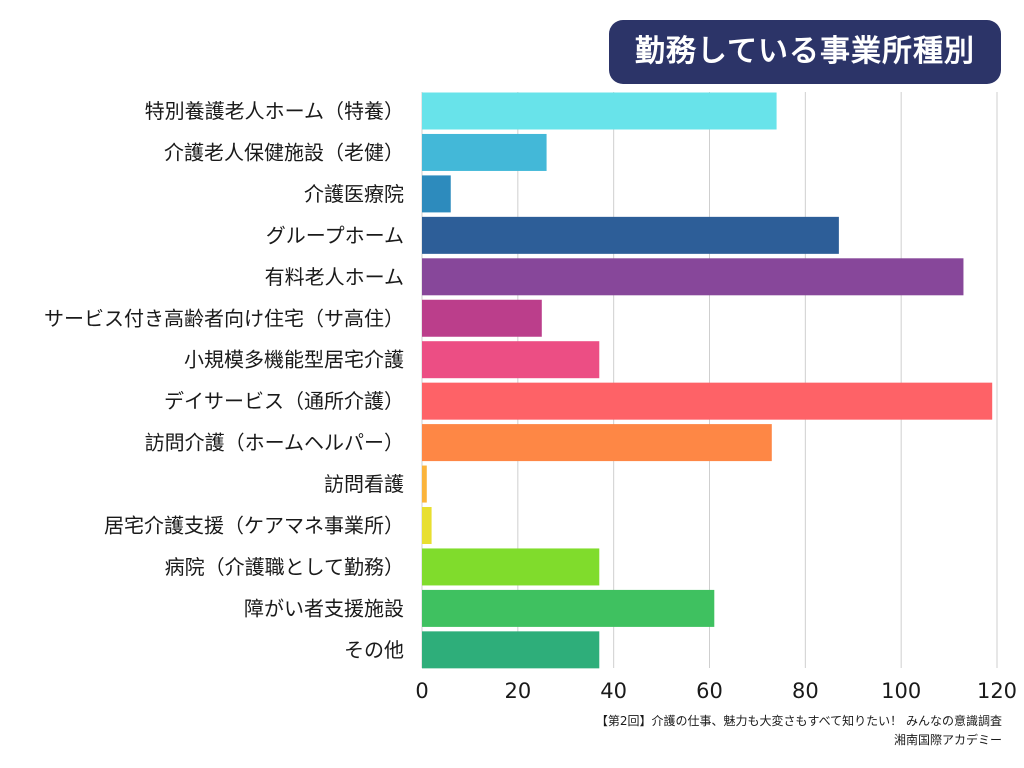  What do you see at coordinates (798, 721) in the screenshot?
I see `source-note-survey: 【第2回】介護の仕事、魅力も大変さもすべて知りたい！ みんなの意識調査` at bounding box center [798, 721].